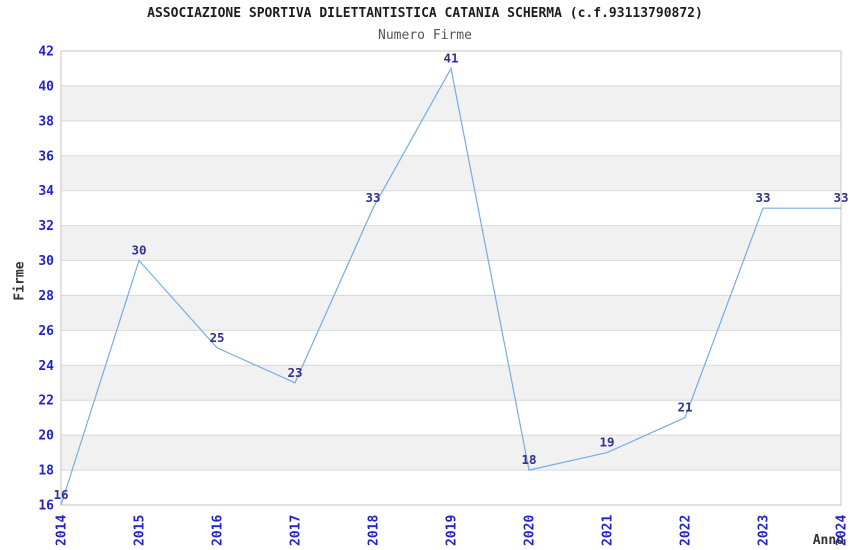 This screenshot has width=850, height=550. I want to click on y-tick-label: 20, so click(46, 436).